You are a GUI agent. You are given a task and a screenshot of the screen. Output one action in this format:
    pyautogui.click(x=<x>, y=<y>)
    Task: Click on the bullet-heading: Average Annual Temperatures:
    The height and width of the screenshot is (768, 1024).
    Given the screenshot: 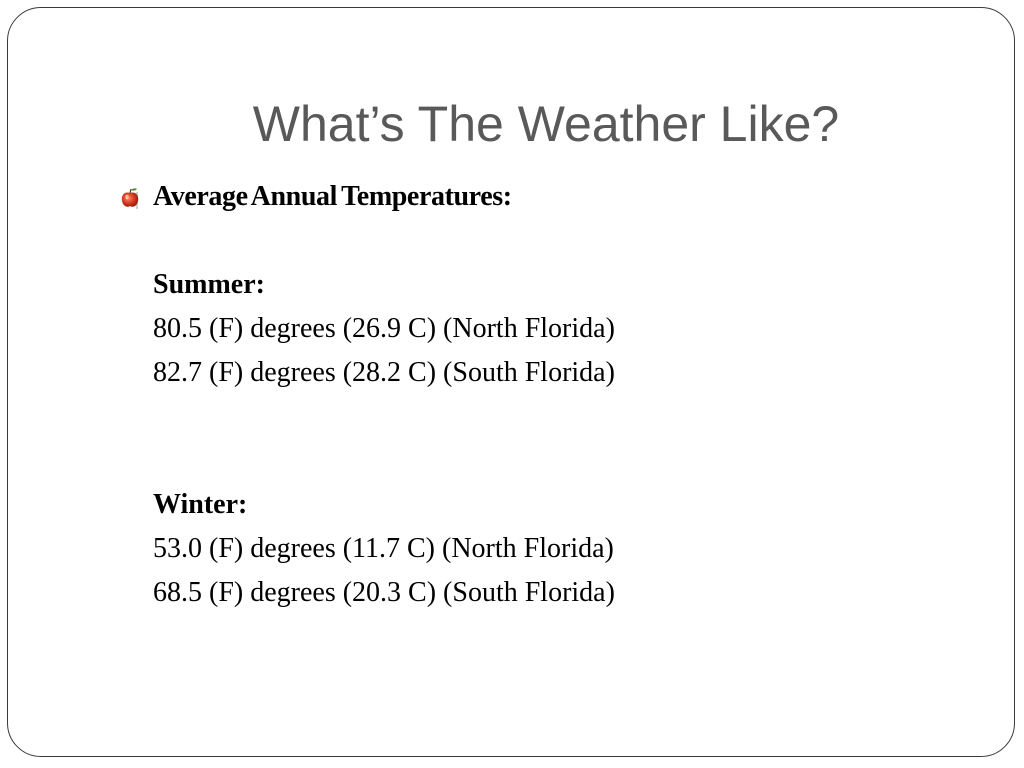 What is the action you would take?
    pyautogui.click(x=332, y=196)
    